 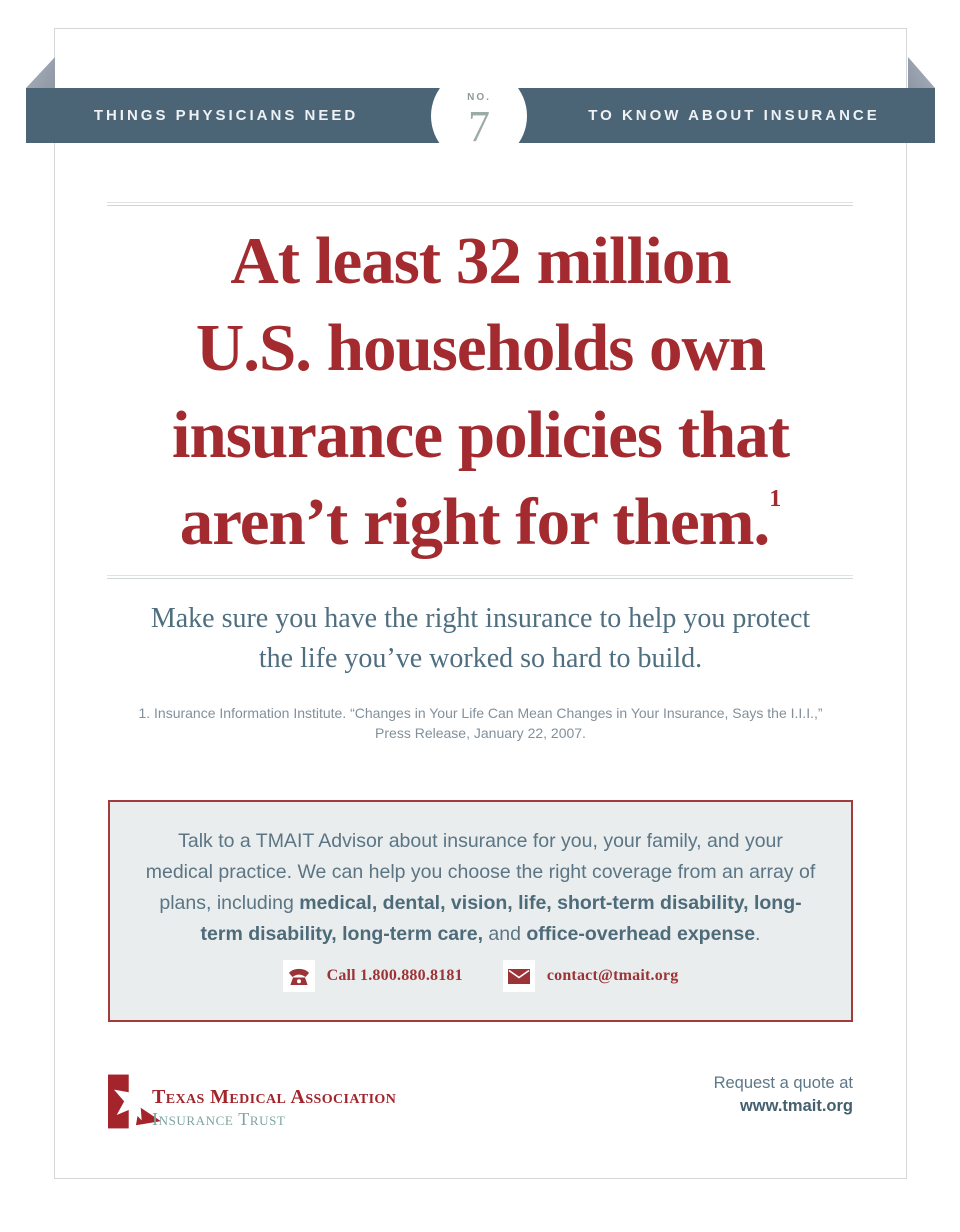 I want to click on divider-top, so click(x=480, y=204).